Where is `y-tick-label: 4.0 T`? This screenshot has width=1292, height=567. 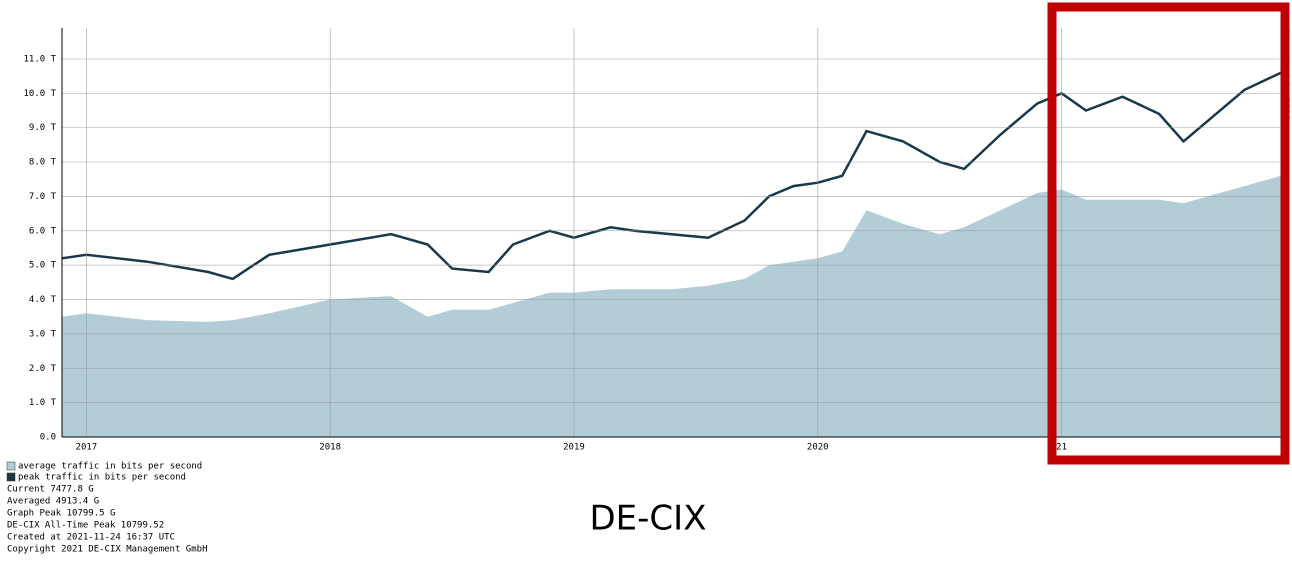
y-tick-label: 4.0 T is located at coordinates (43, 300).